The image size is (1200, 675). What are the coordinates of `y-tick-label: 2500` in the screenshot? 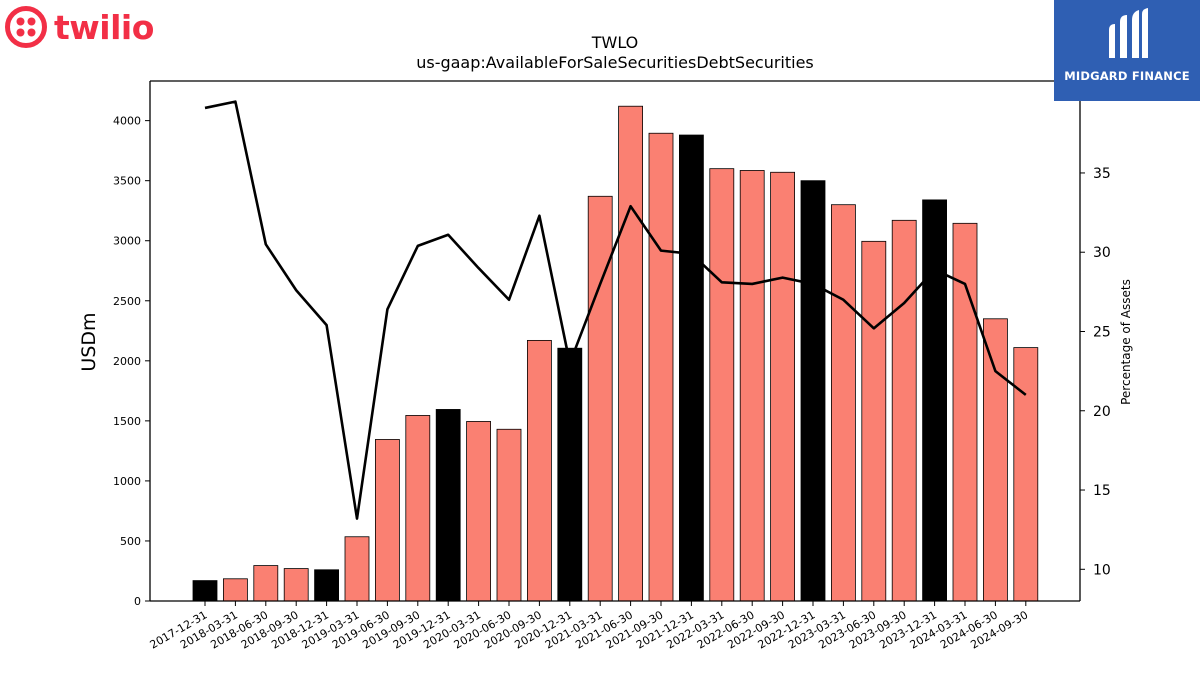 It's located at (127, 301).